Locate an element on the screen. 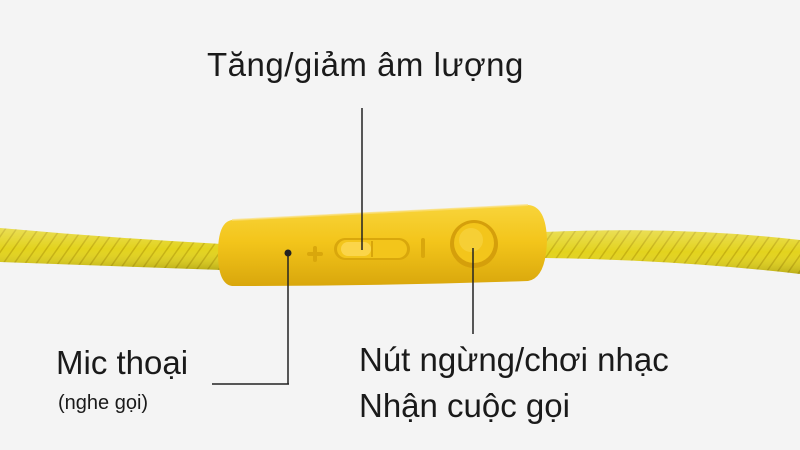  play-pause-button is located at coordinates (474, 244).